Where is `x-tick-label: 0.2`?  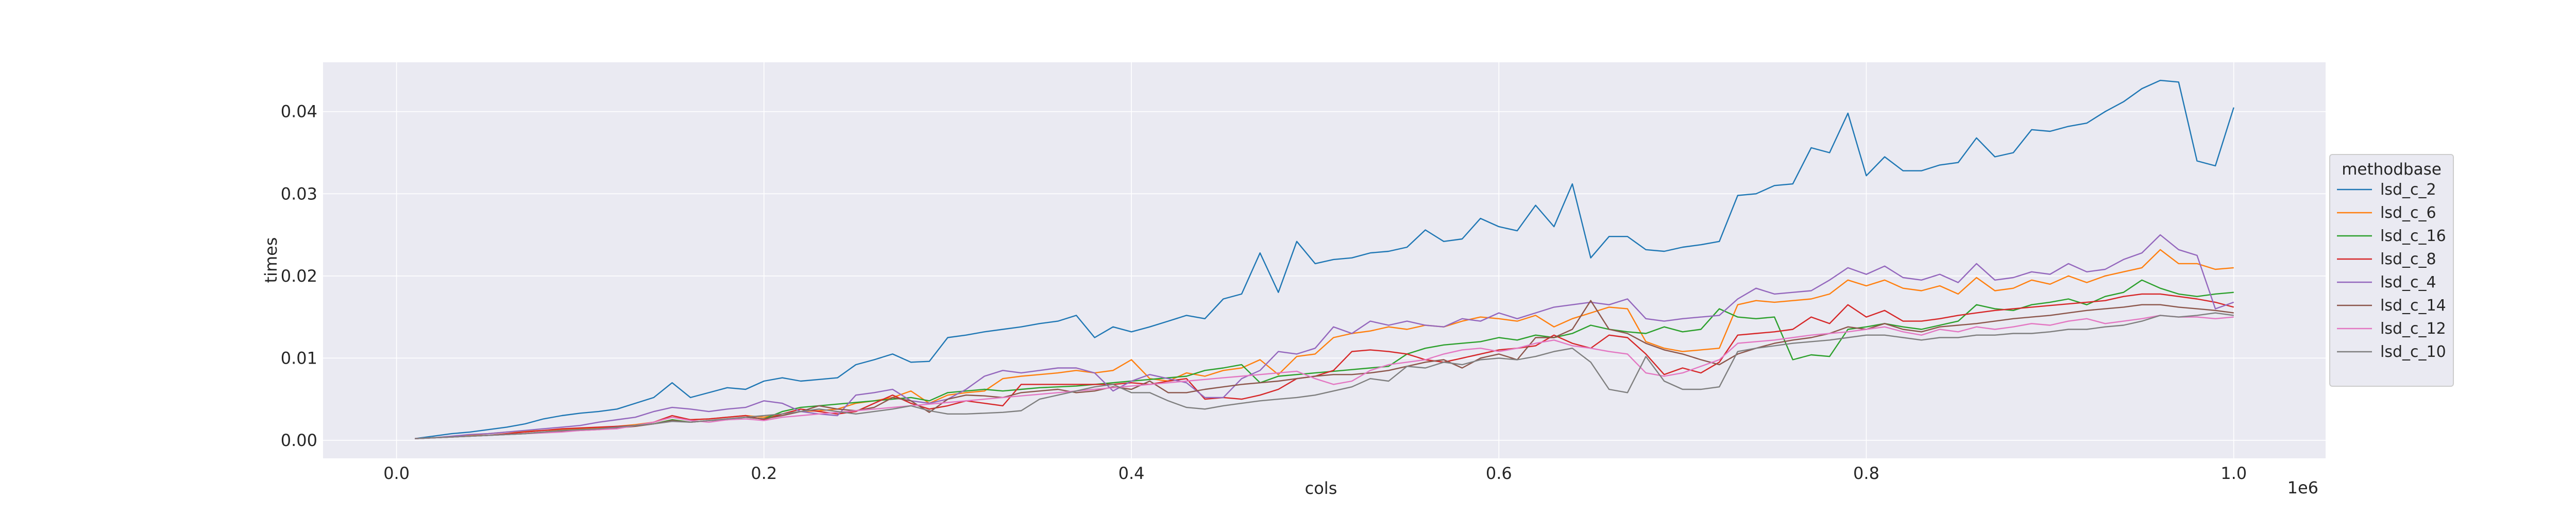 x-tick-label: 0.2 is located at coordinates (764, 473).